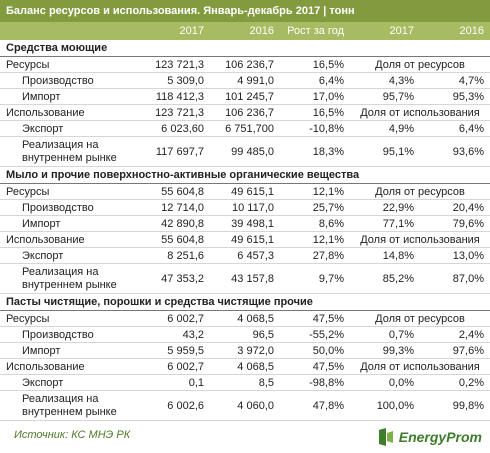 This screenshot has width=490, height=453. I want to click on cell: 6 002,6, so click(175, 405).